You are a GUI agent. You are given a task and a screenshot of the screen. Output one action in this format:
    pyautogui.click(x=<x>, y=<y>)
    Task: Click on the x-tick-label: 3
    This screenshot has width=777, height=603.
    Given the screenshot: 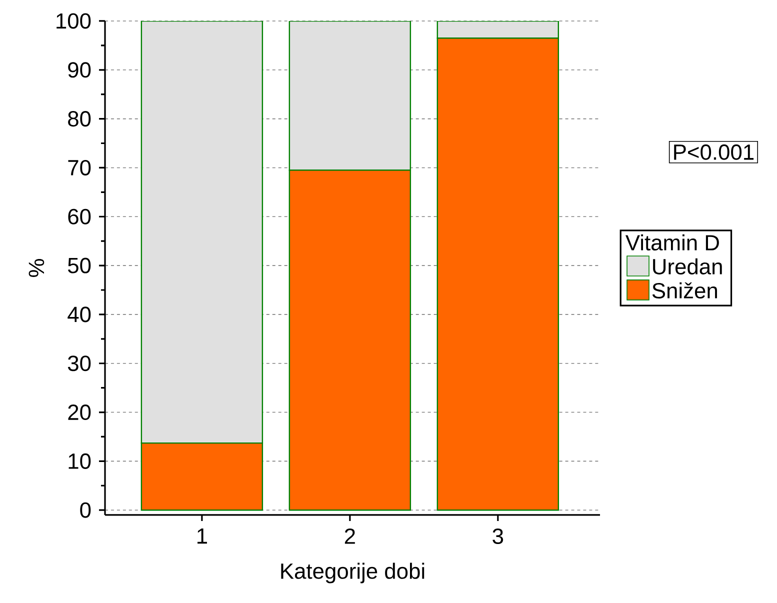 What is the action you would take?
    pyautogui.click(x=498, y=536)
    